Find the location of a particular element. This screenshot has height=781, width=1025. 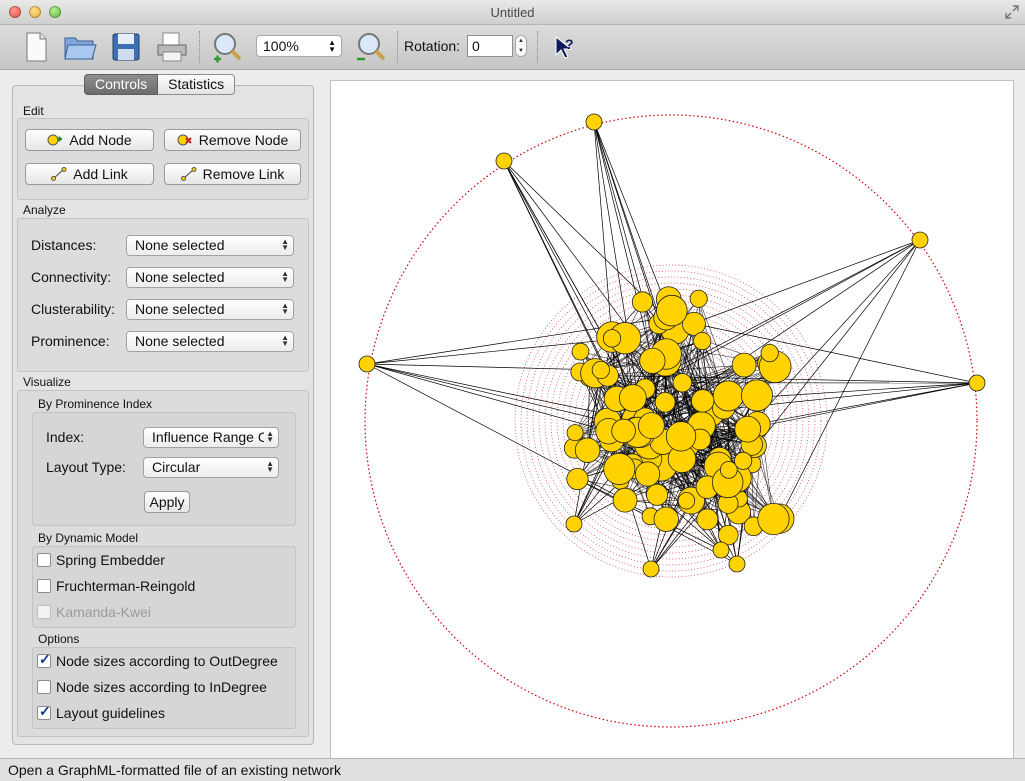

open-folder-icon is located at coordinates (80, 47).